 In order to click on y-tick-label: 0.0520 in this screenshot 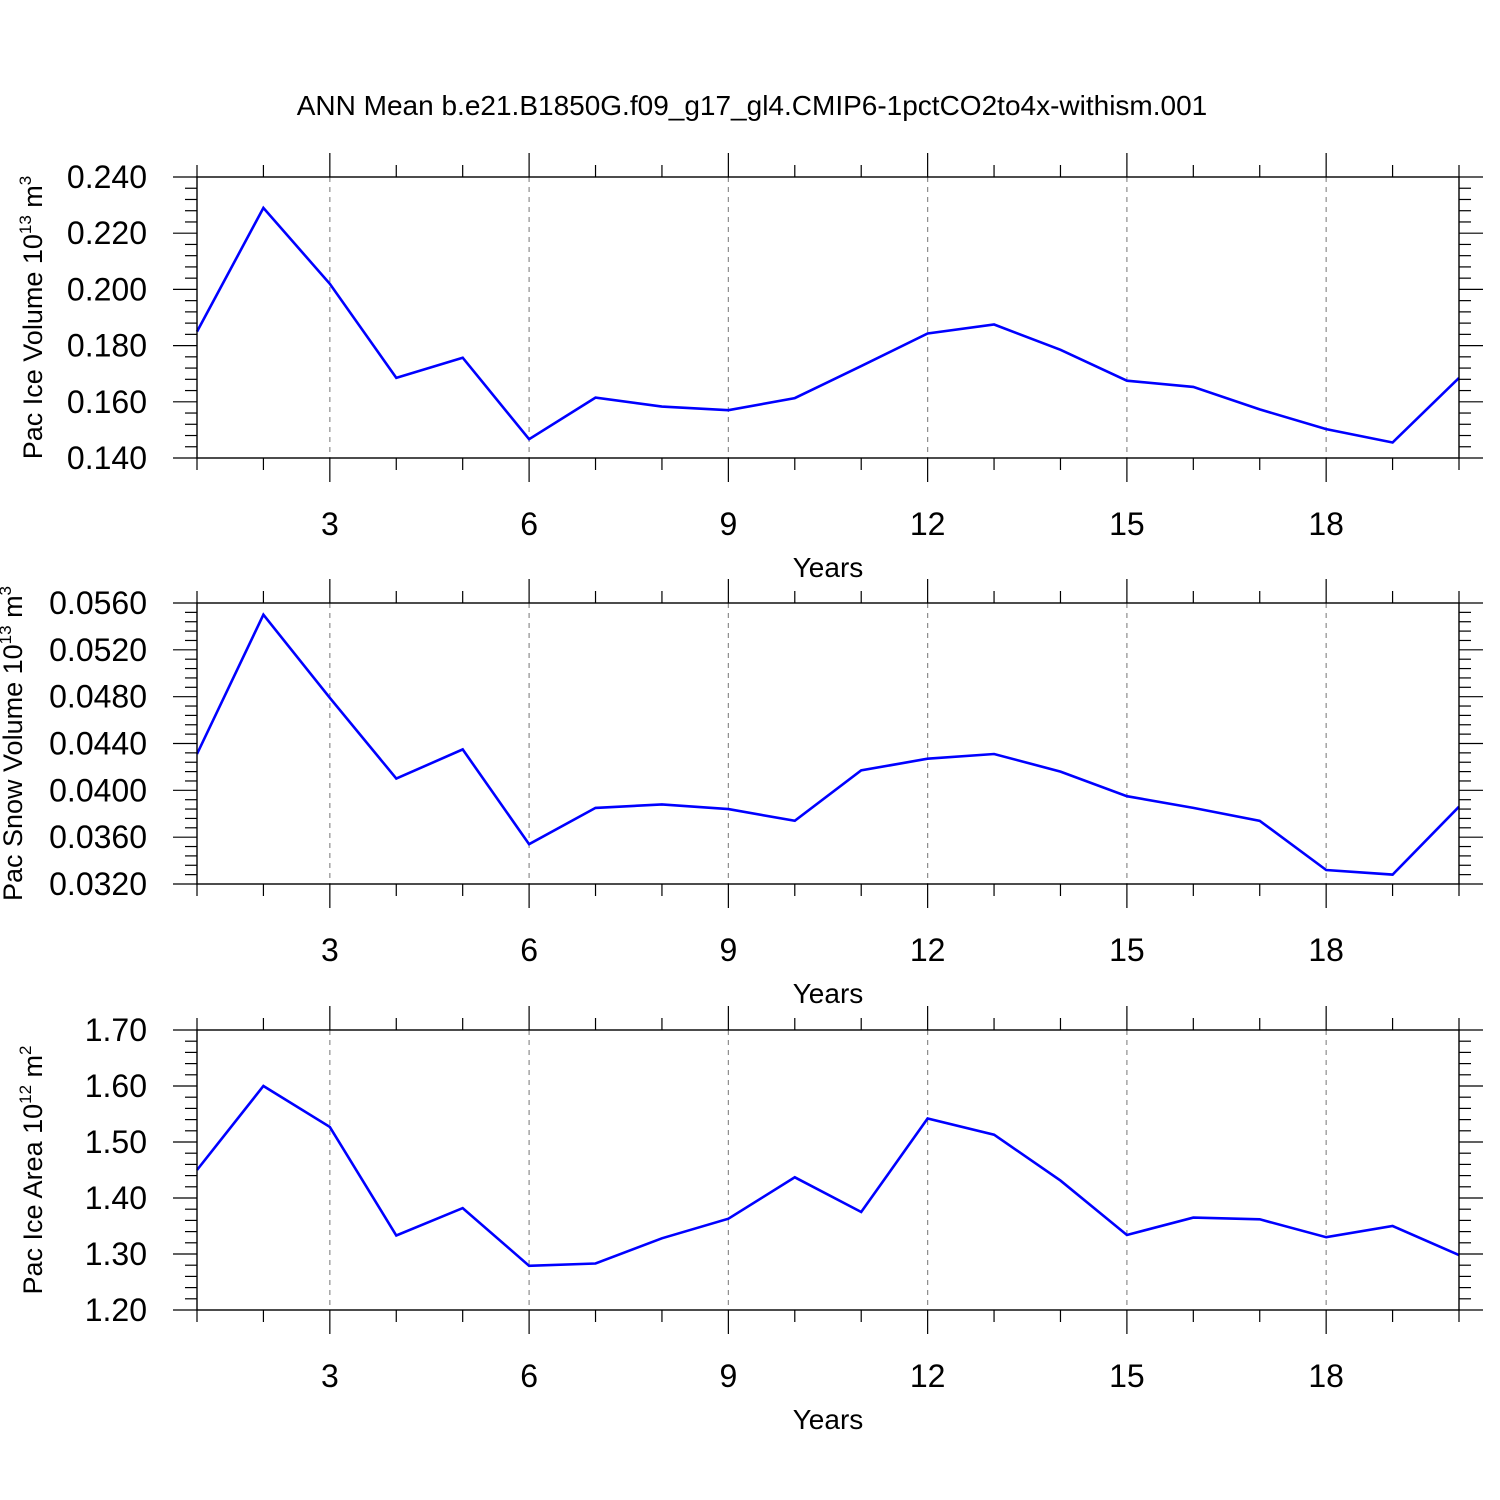, I will do `click(98, 650)`.